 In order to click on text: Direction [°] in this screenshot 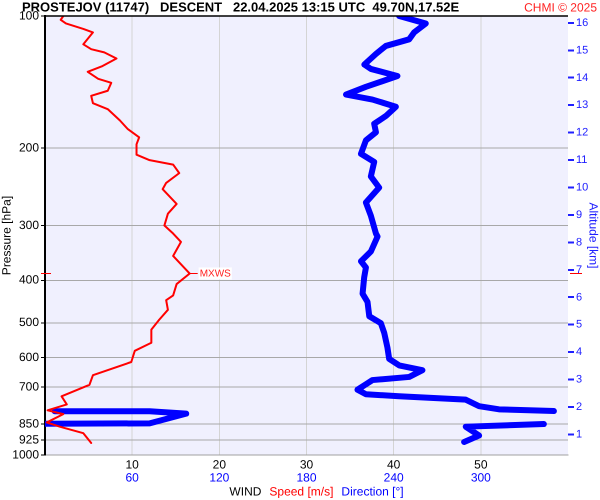, I will do `click(372, 491)`.